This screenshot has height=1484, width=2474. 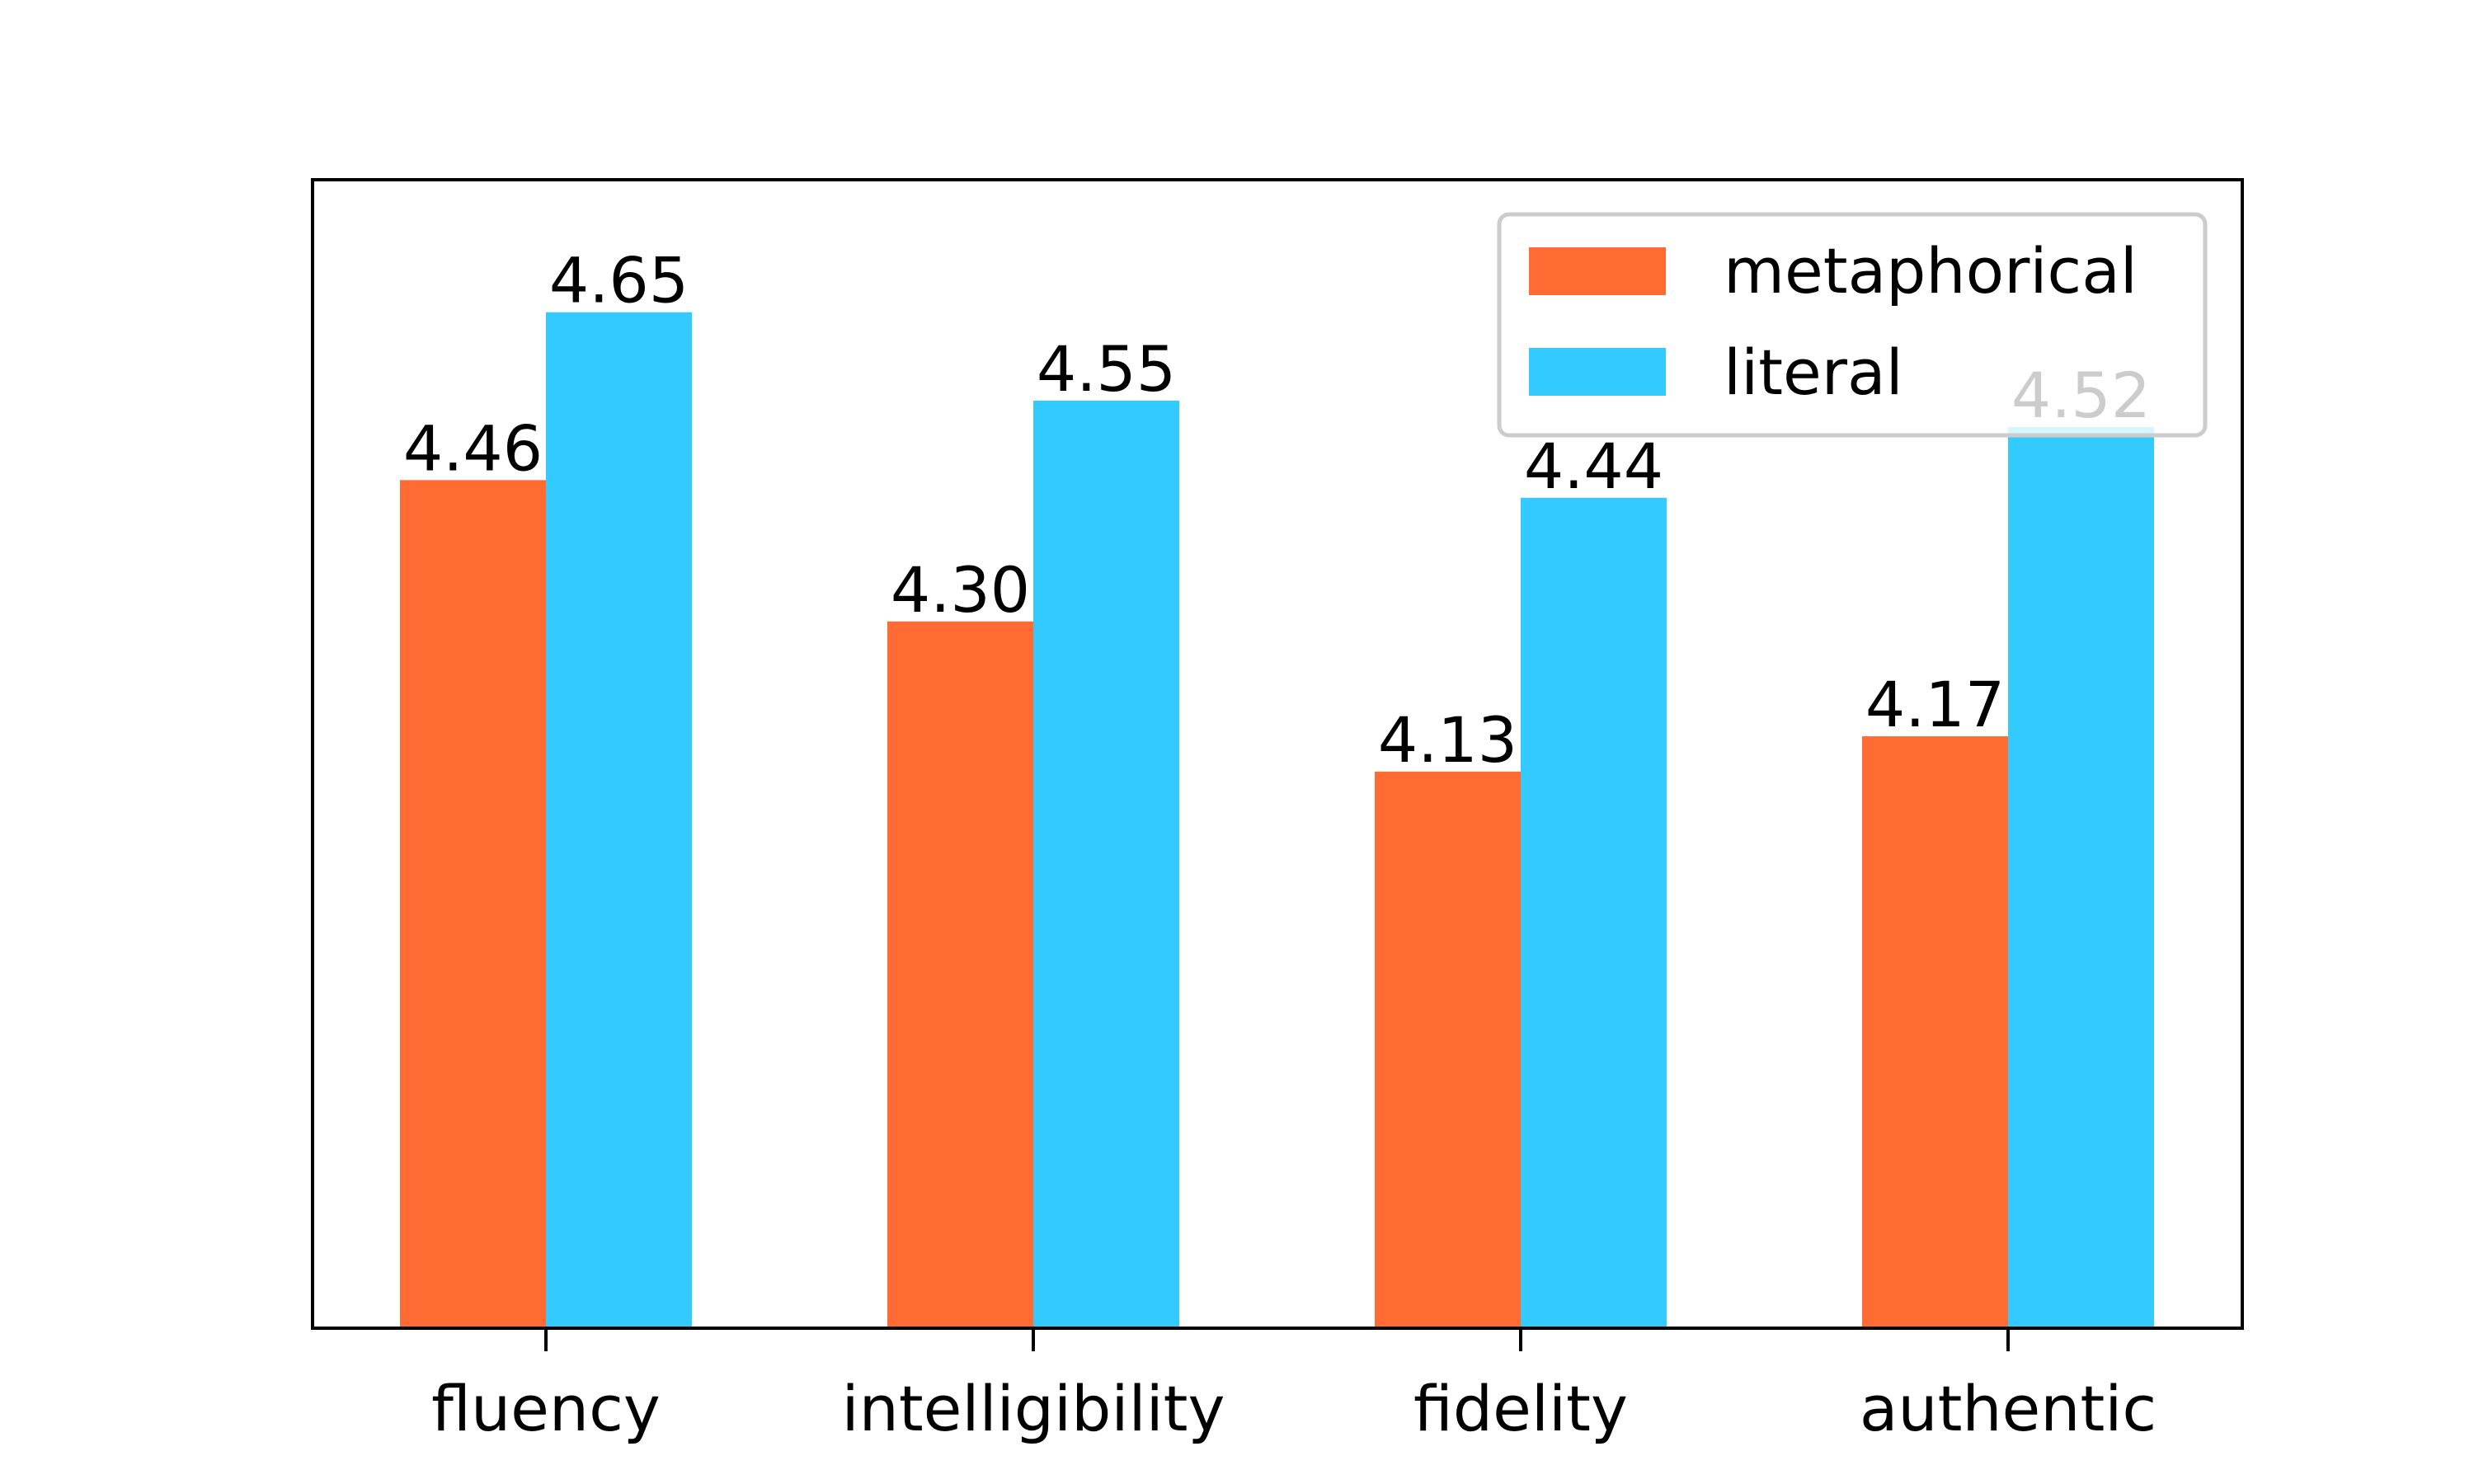 I want to click on legend: metaphorical literal, so click(x=1852, y=325).